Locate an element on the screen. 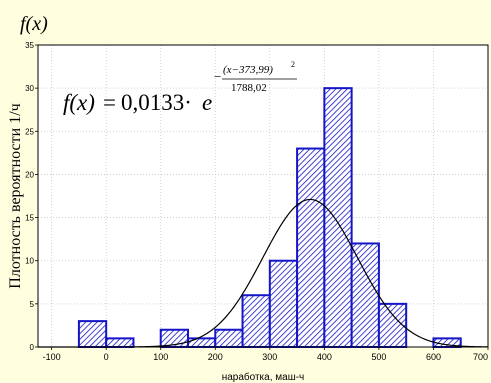  x-tick-label-6: 500 is located at coordinates (378, 357).